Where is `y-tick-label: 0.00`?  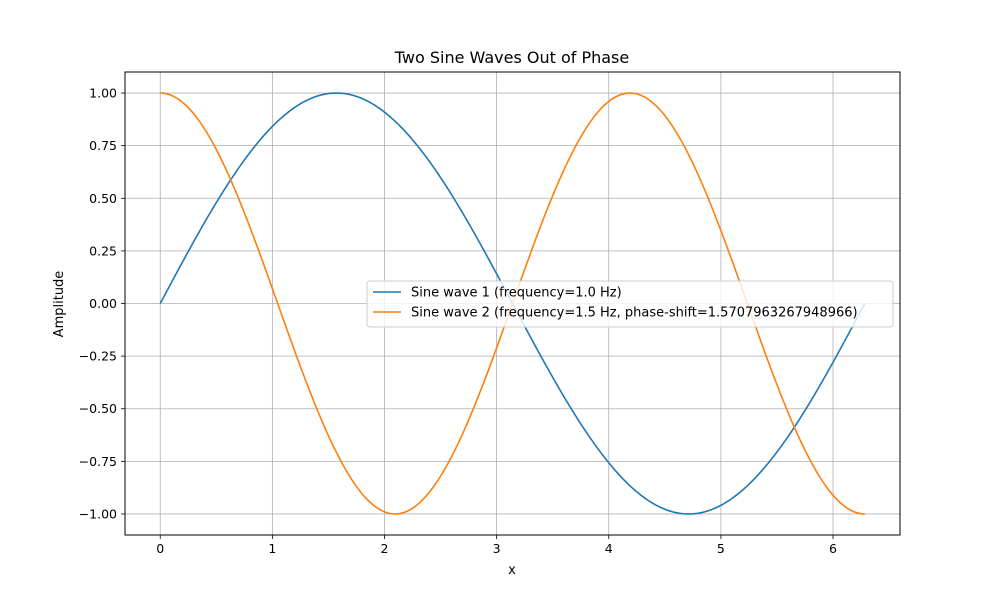
y-tick-label: 0.00 is located at coordinates (103, 303).